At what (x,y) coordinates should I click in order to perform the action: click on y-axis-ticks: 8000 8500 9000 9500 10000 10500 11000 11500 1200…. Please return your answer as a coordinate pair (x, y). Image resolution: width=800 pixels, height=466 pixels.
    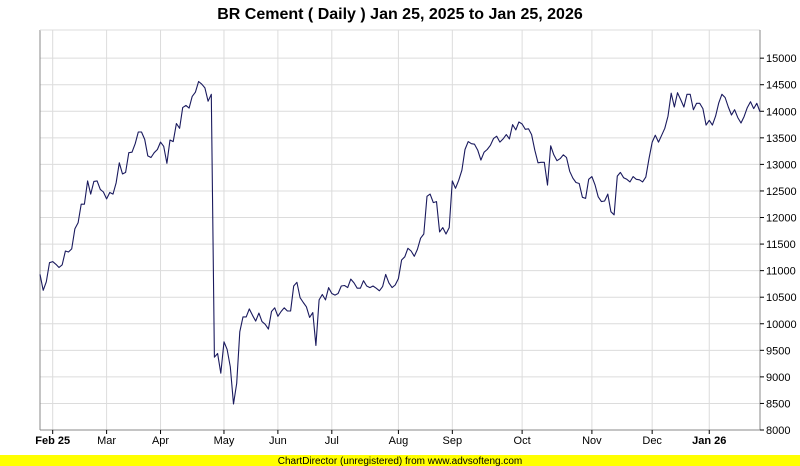
    Looking at the image, I should click on (778, 245).